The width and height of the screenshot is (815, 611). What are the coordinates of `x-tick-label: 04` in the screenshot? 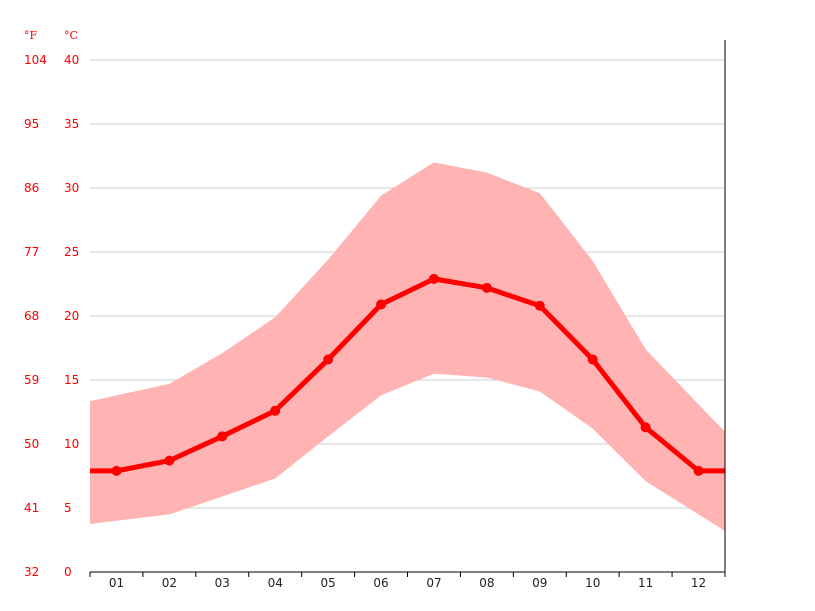 It's located at (275, 583).